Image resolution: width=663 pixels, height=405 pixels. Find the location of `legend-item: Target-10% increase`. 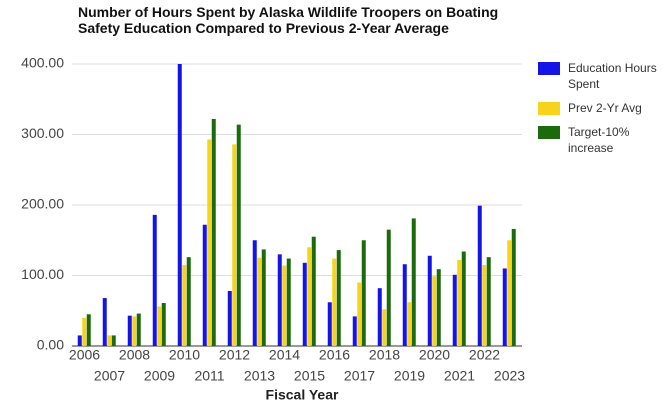

legend-item: Target-10% increase is located at coordinates (600, 140).